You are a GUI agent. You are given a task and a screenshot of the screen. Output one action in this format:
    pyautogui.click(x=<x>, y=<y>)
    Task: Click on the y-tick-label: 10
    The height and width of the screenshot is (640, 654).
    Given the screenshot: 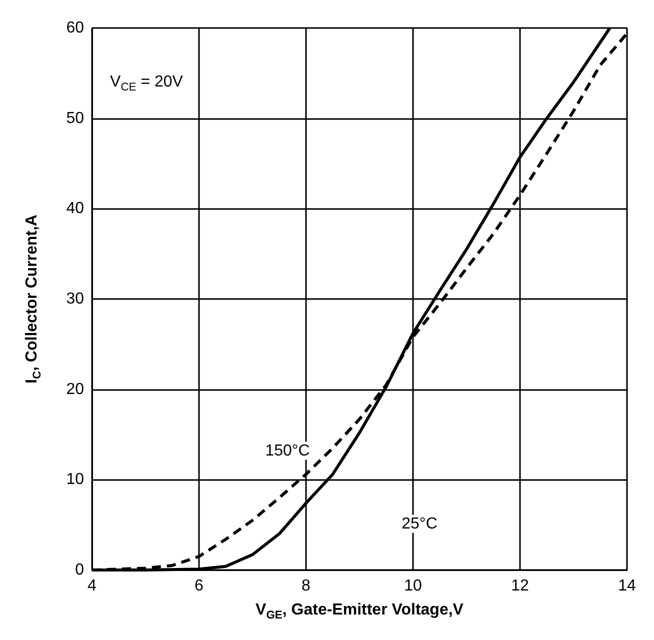 What is the action you would take?
    pyautogui.click(x=75, y=479)
    